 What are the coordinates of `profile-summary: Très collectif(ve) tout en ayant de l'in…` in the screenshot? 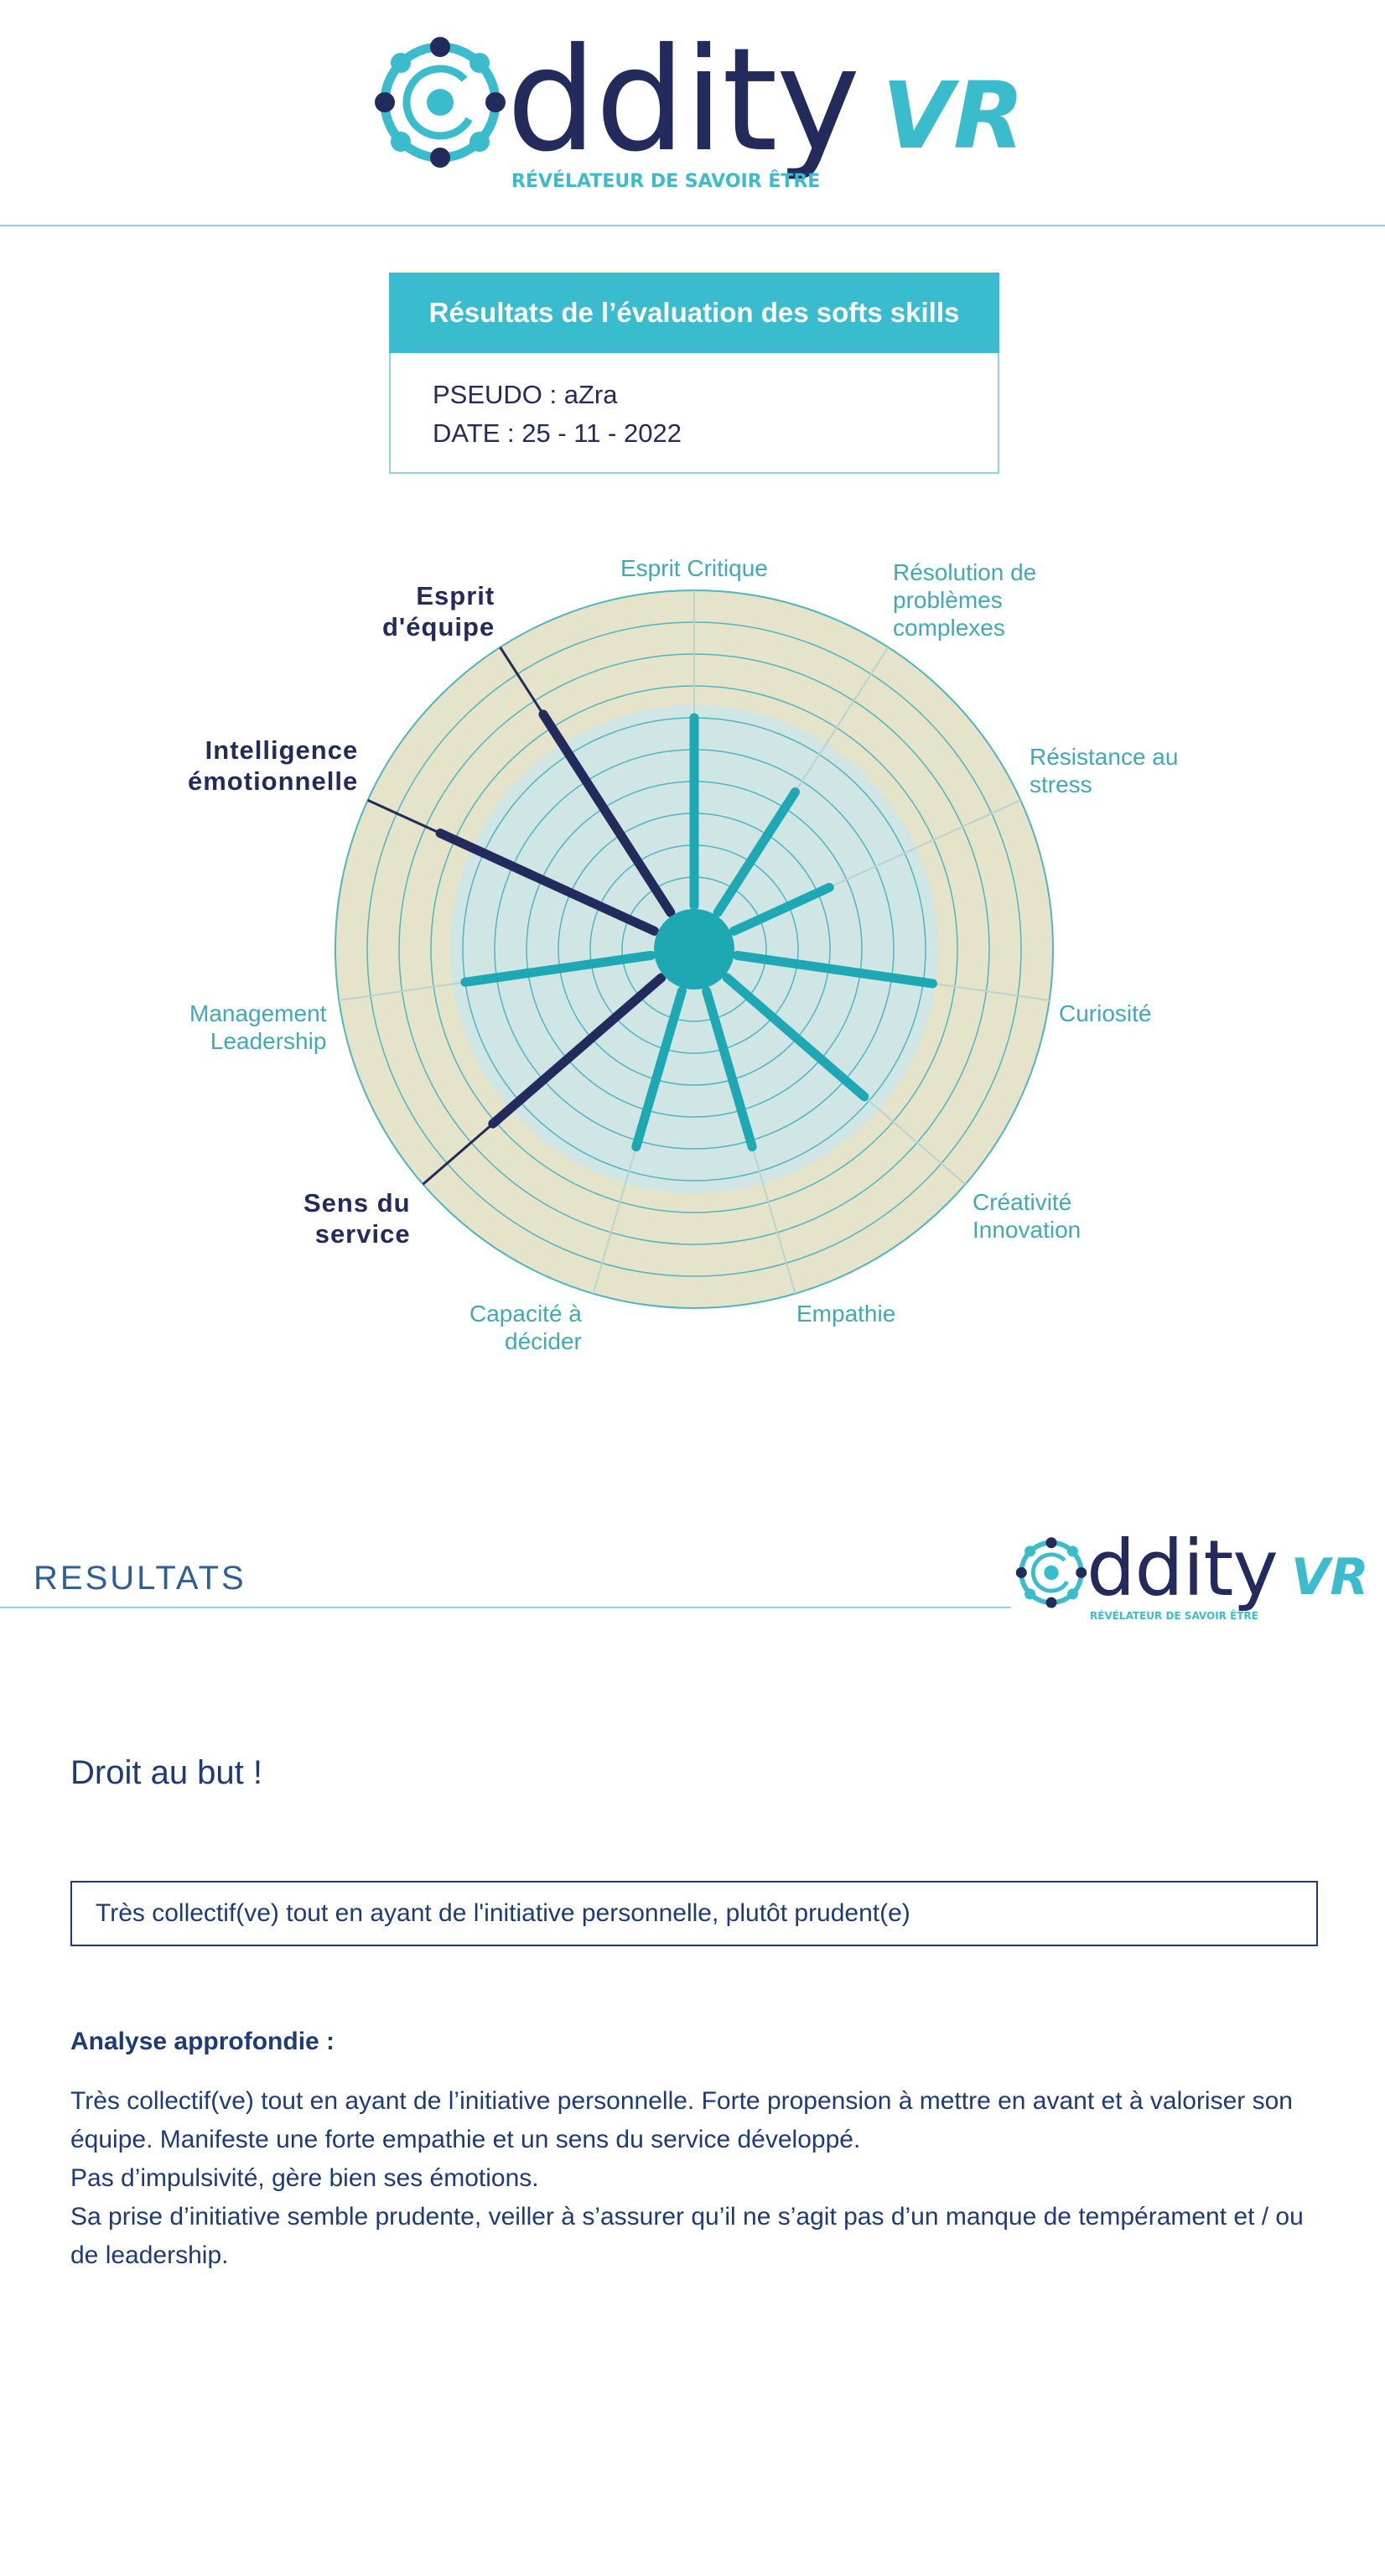 It's located at (694, 1913).